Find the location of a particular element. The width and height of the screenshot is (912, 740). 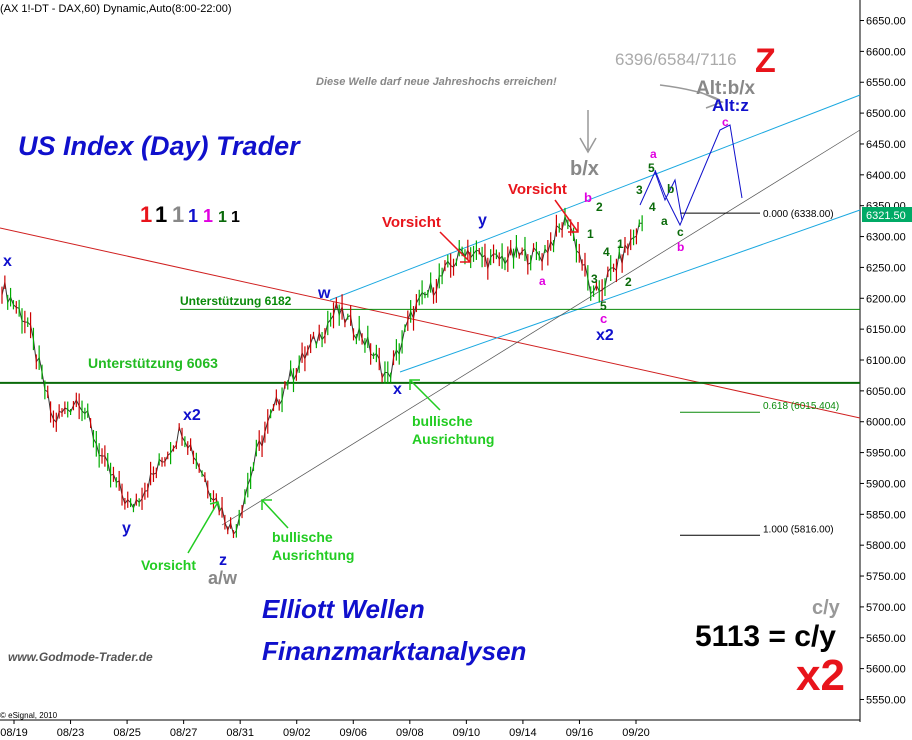

count-digit-3: 1 is located at coordinates (178, 214).